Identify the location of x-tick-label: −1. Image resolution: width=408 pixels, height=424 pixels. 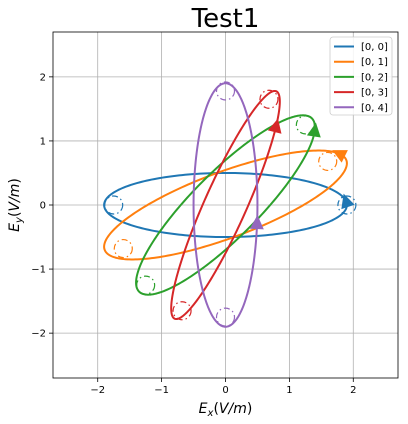
(161, 390).